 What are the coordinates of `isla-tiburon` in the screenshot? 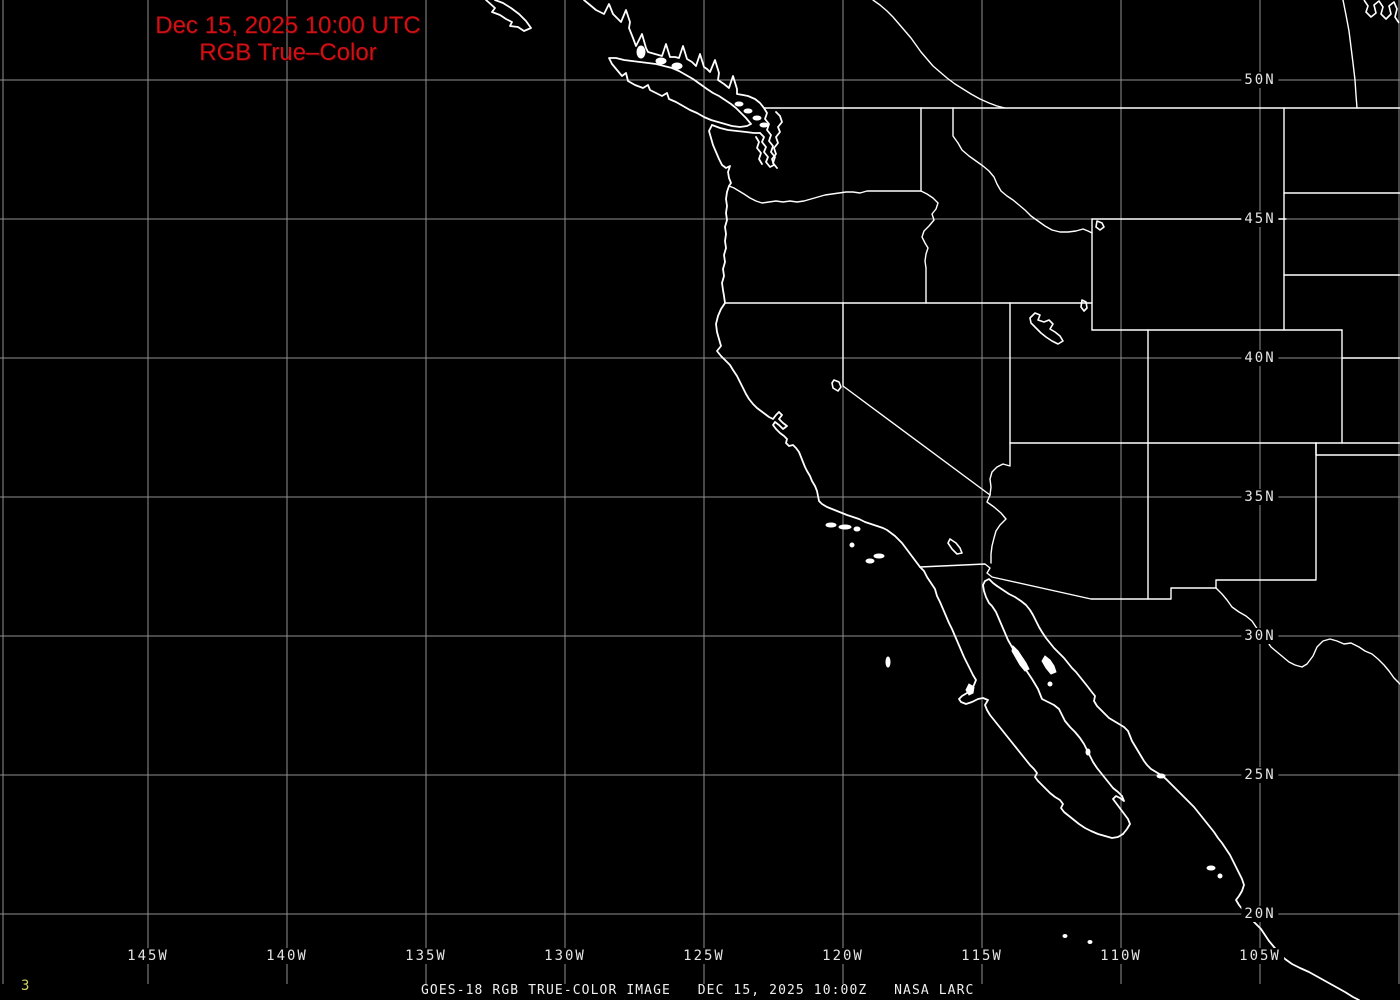 It's located at (1049, 665).